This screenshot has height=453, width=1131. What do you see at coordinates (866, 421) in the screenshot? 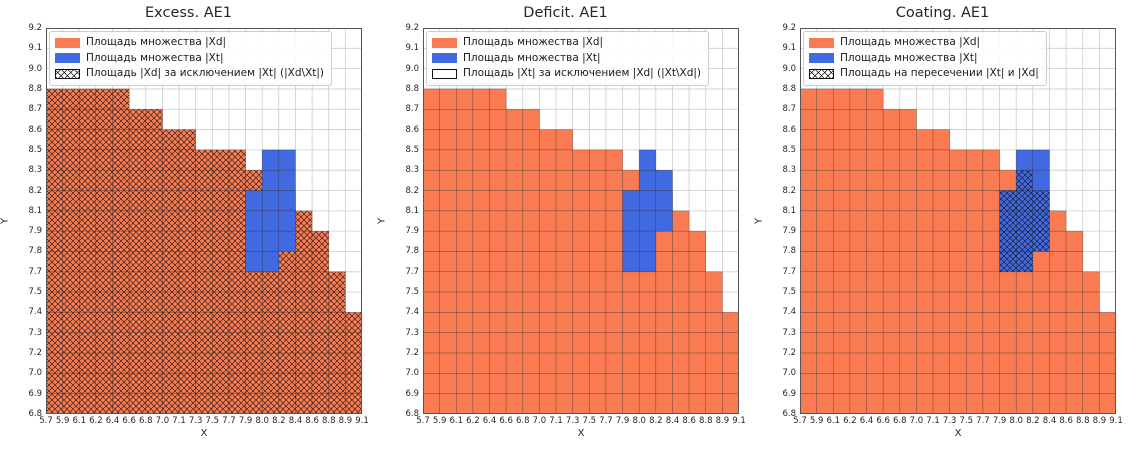
I see `x-tick: 6.4` at bounding box center [866, 421].